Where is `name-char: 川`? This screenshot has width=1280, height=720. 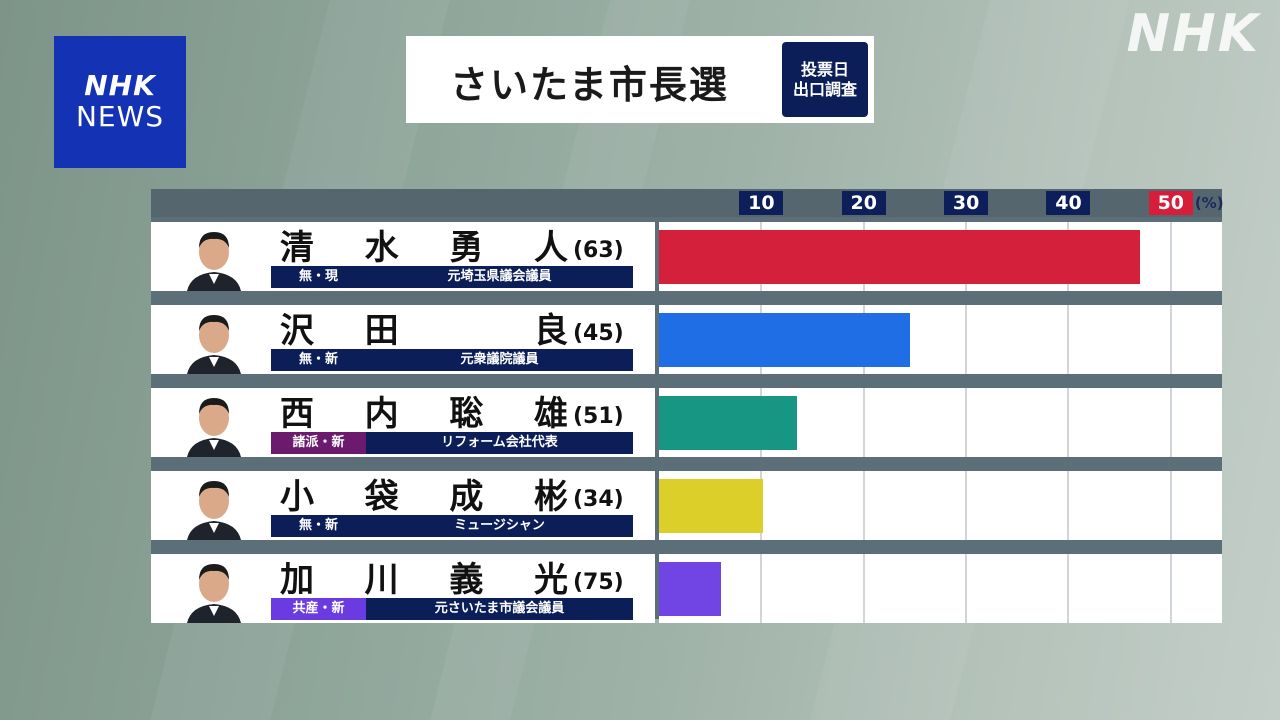
name-char: 川 is located at coordinates (381, 580).